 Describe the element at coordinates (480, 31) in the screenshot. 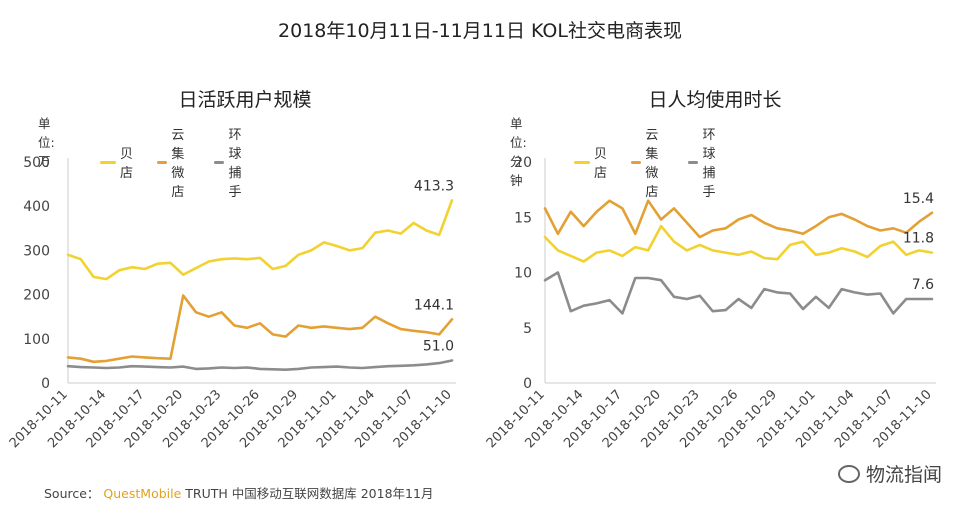

I see `page-title: 2018年10月11日-11月11日 KOL社交电商表现` at that location.